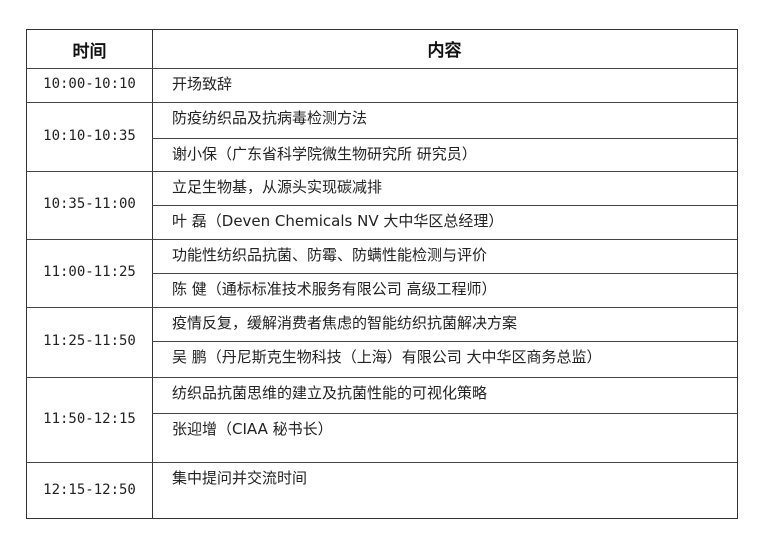  Describe the element at coordinates (387, 357) in the screenshot. I see `speaker-cell: 吴 鹏（丹尼斯克生物科技（上海）有限公司 大中华区商务总监）` at that location.